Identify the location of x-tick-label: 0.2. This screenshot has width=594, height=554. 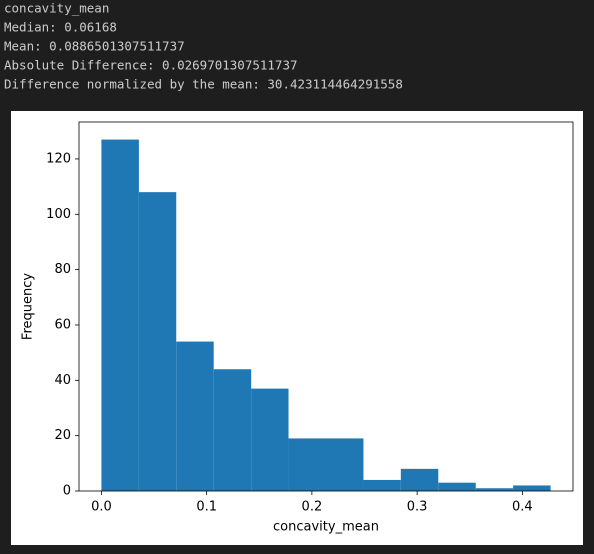
(312, 507).